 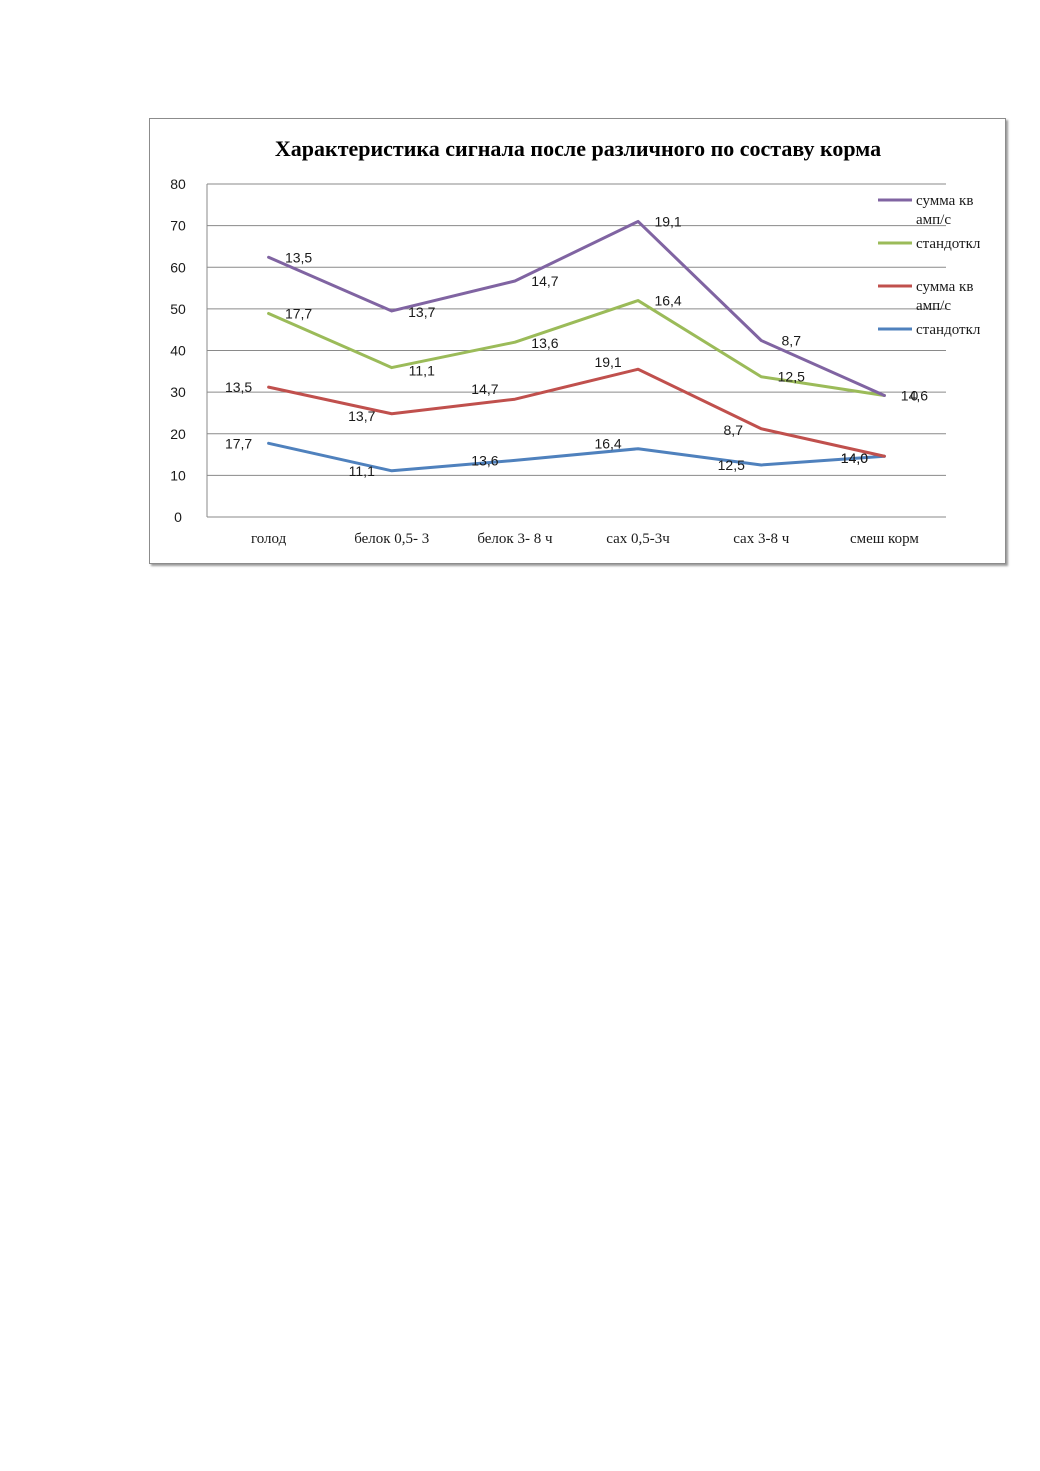 What do you see at coordinates (854, 458) in the screenshot?
I see `data-label: 14,0` at bounding box center [854, 458].